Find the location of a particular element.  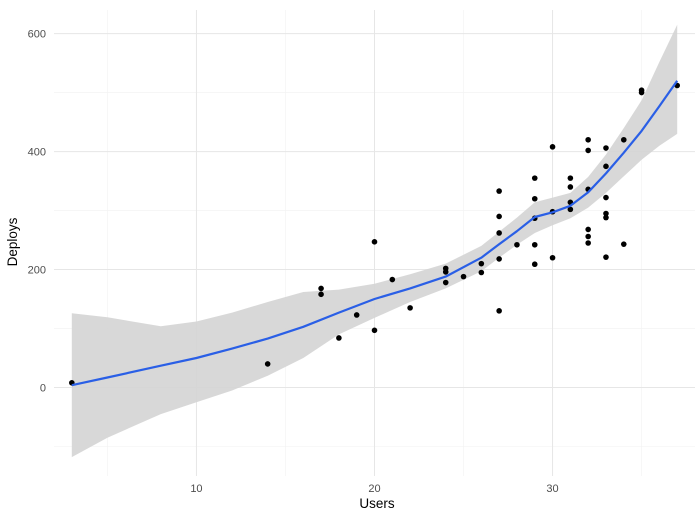

y-tick-label: 400 is located at coordinates (37, 153).